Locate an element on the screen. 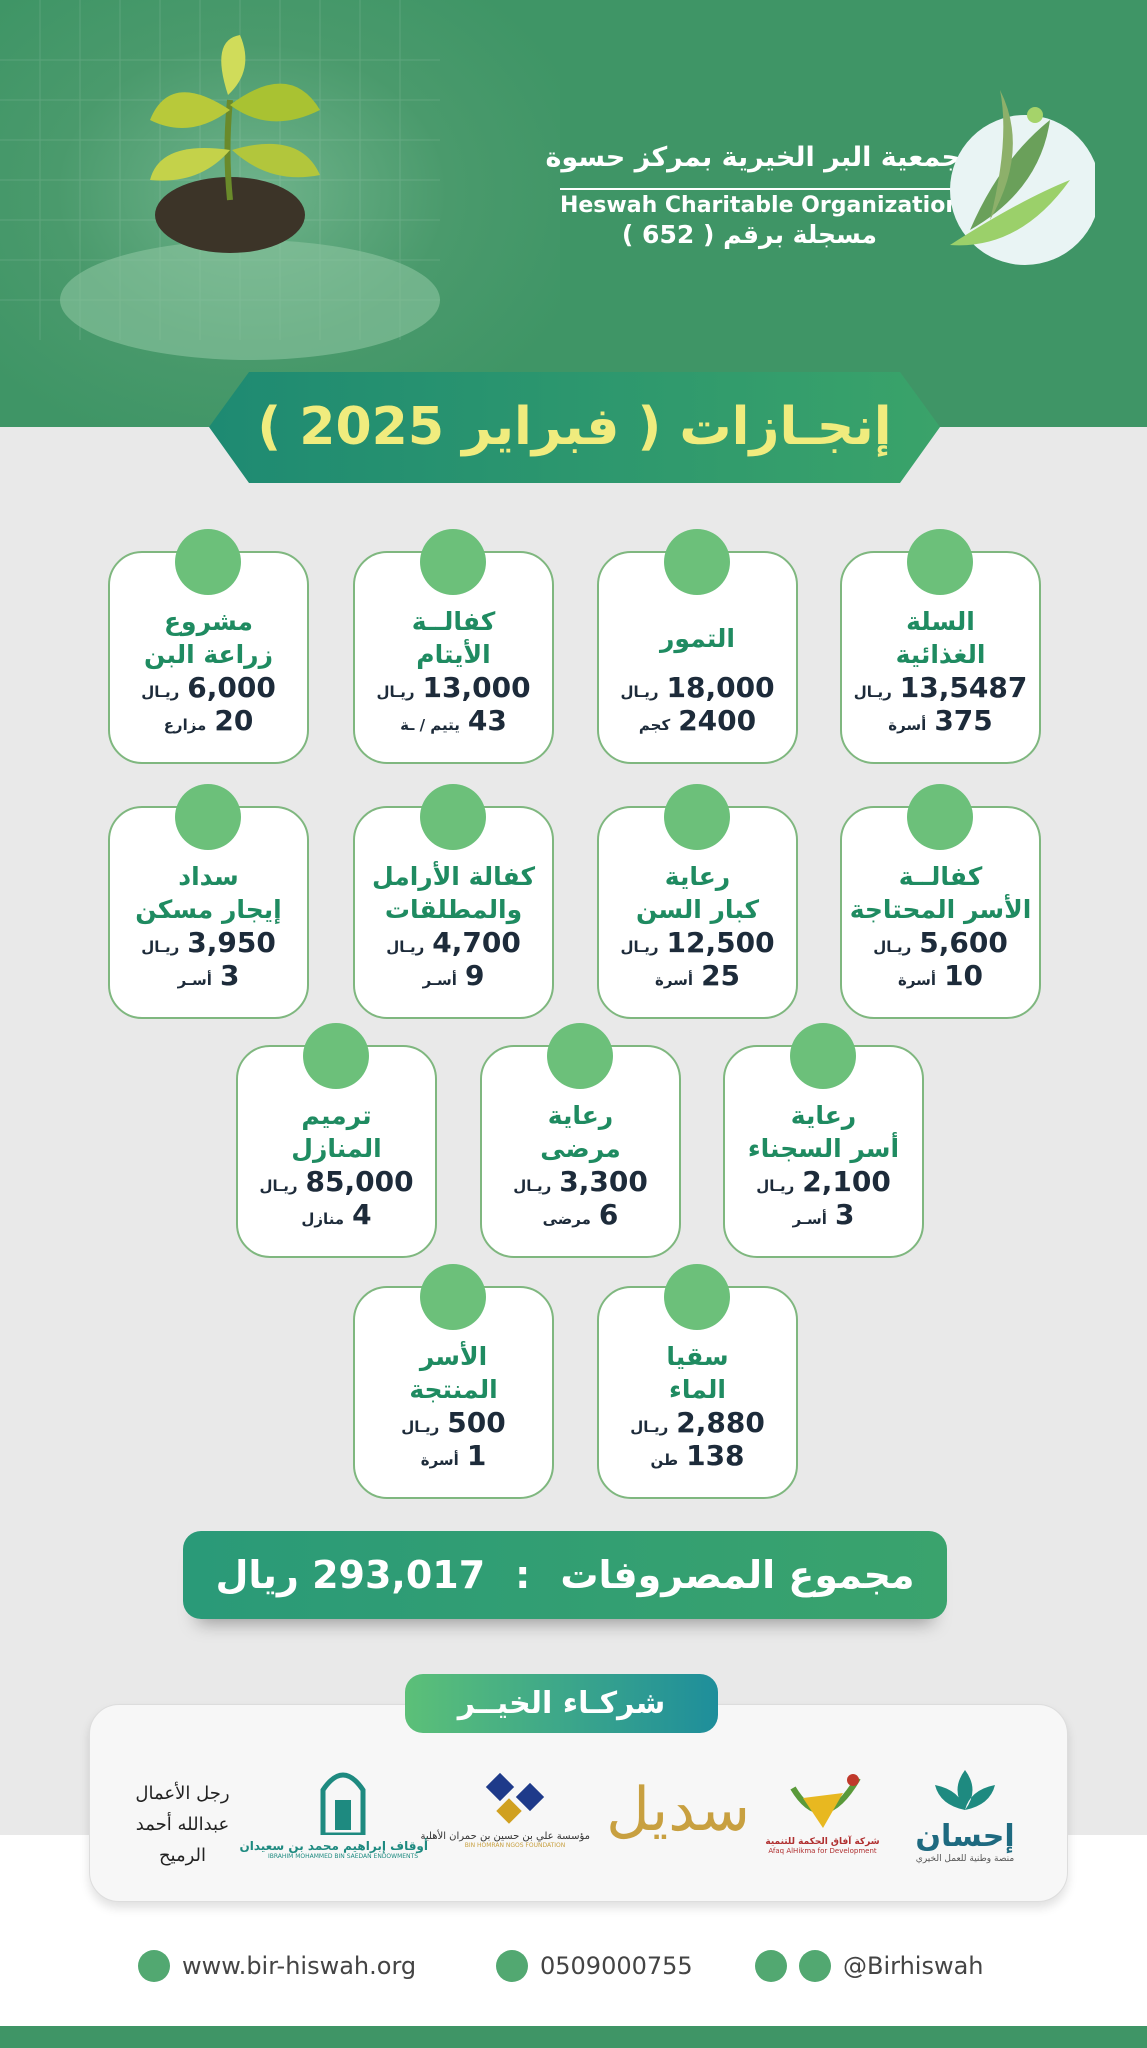  amount: 3,950 is located at coordinates (231, 942).